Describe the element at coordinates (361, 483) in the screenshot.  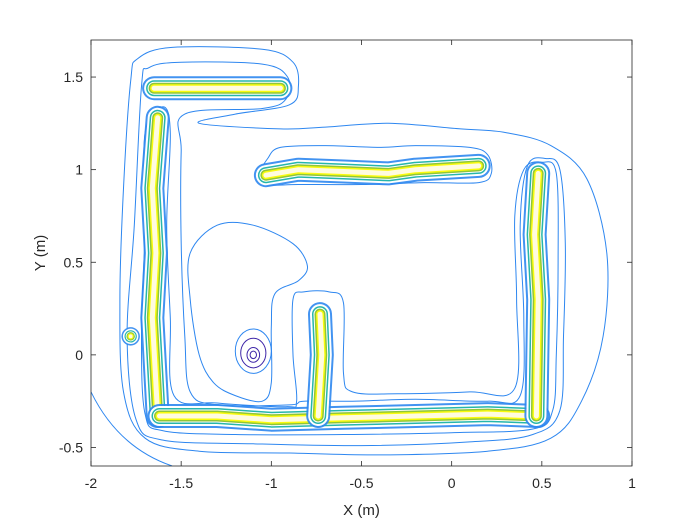
I see `x-tick-label: -0.5` at that location.